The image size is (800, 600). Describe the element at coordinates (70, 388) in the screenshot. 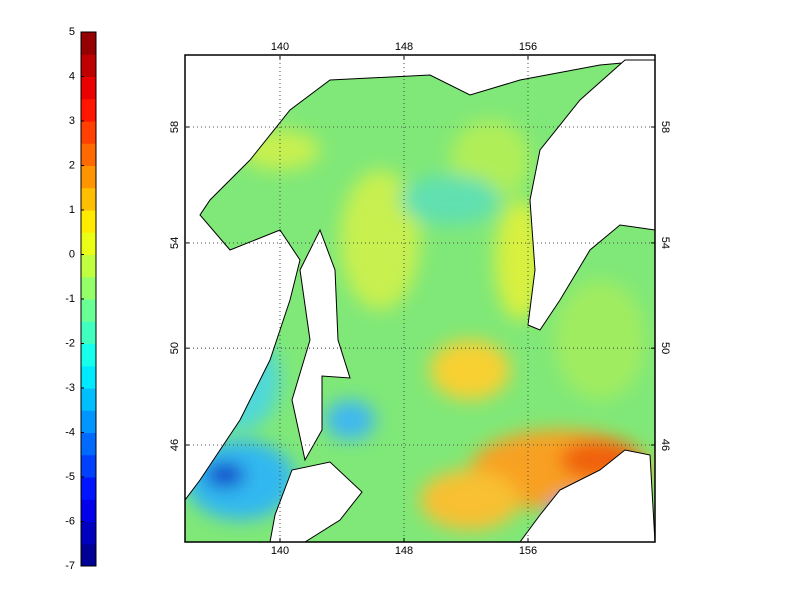

I see `colorbar-tick-label: -3` at that location.